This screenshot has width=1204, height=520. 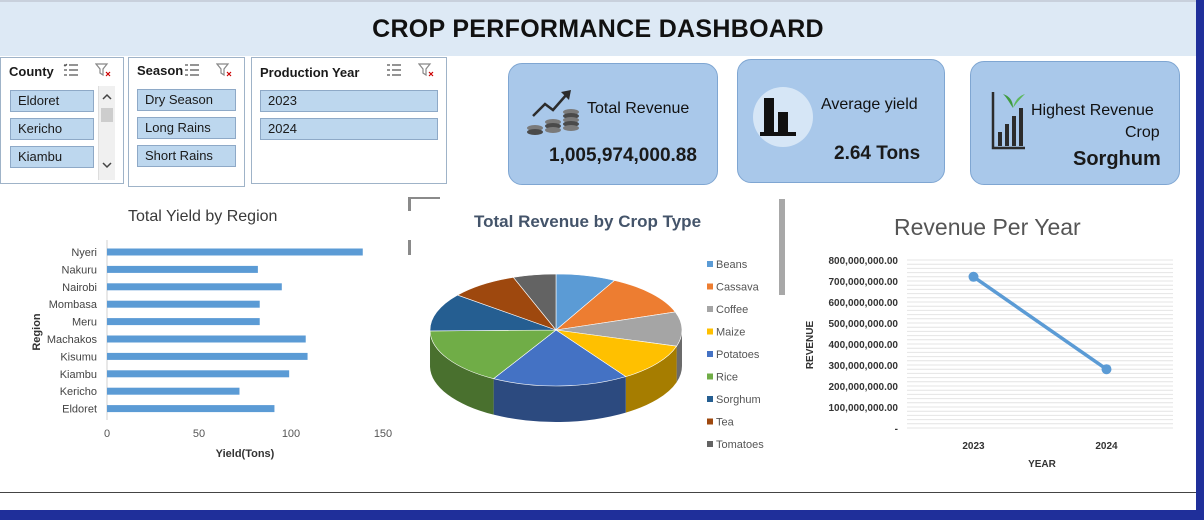 I want to click on bar-mombasa, so click(x=183, y=304).